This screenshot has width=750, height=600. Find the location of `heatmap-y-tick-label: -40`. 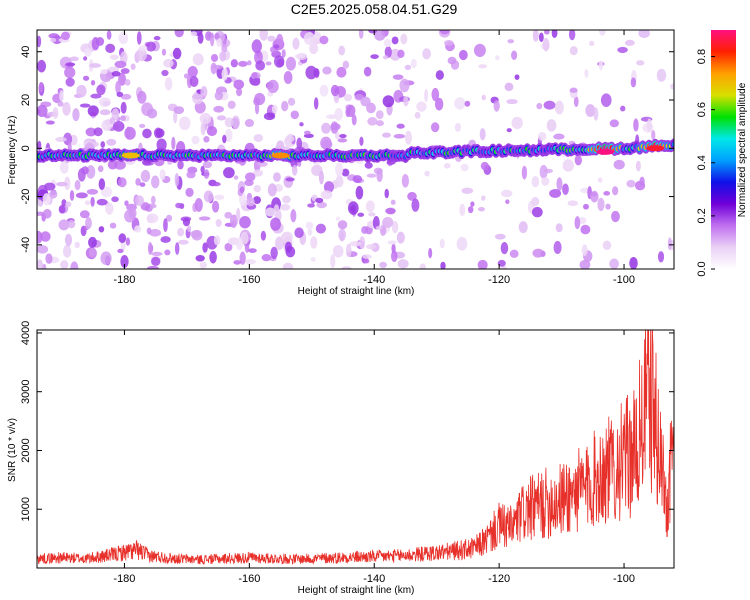

heatmap-y-tick-label: -40 is located at coordinates (26, 245).